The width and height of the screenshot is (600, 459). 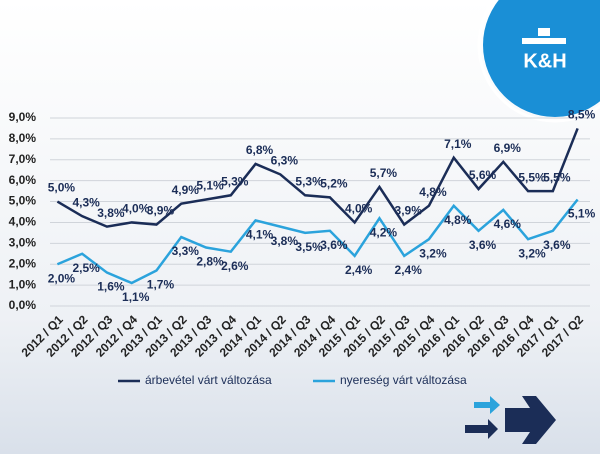 I want to click on data-label: 7,1%, so click(x=458, y=144).